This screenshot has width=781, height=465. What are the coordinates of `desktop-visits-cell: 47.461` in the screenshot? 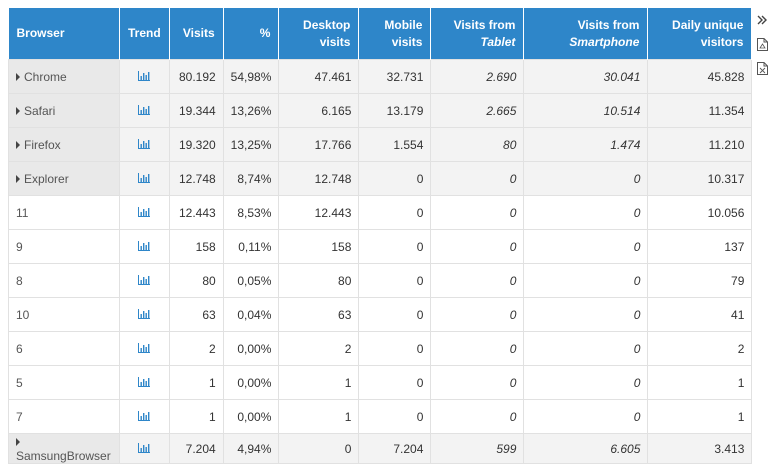 It's located at (319, 76).